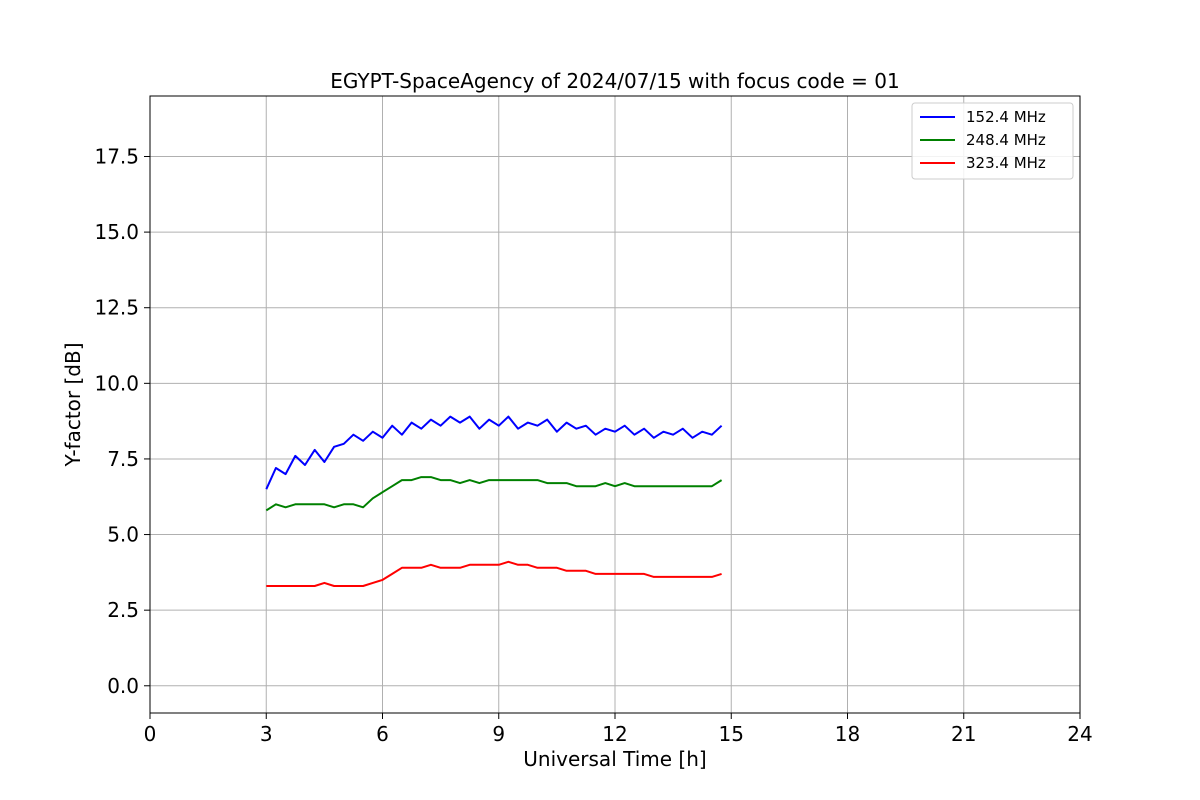  Describe the element at coordinates (1006, 117) in the screenshot. I see `legend-label-1: 152.4 MHz` at that location.